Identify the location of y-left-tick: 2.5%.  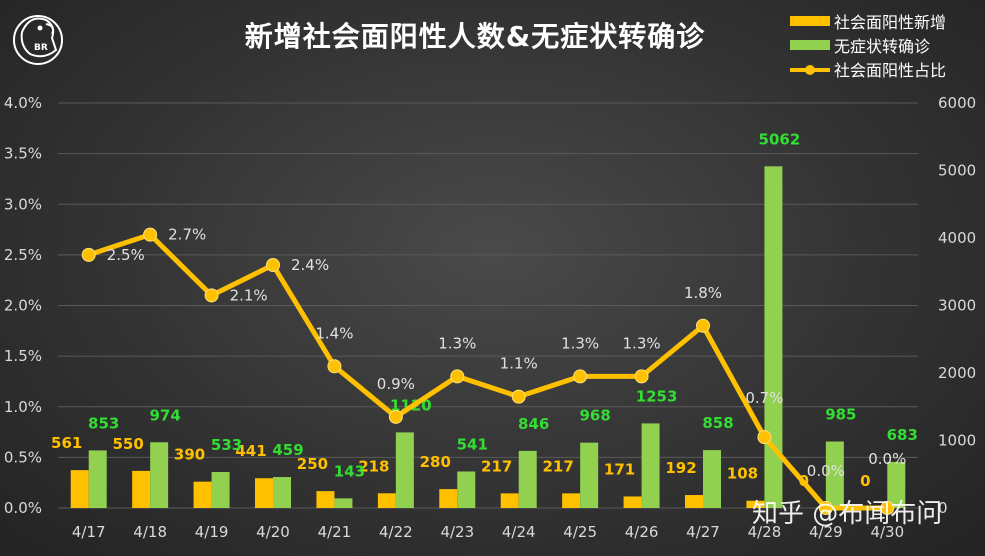
(23, 255).